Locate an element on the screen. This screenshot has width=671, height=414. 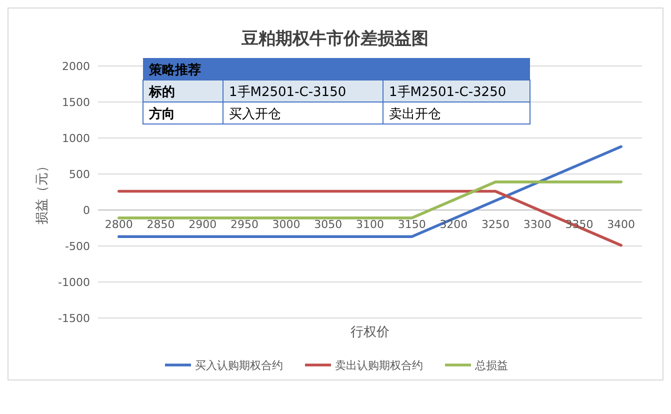
y-tick-label: -500 is located at coordinates (77, 246).